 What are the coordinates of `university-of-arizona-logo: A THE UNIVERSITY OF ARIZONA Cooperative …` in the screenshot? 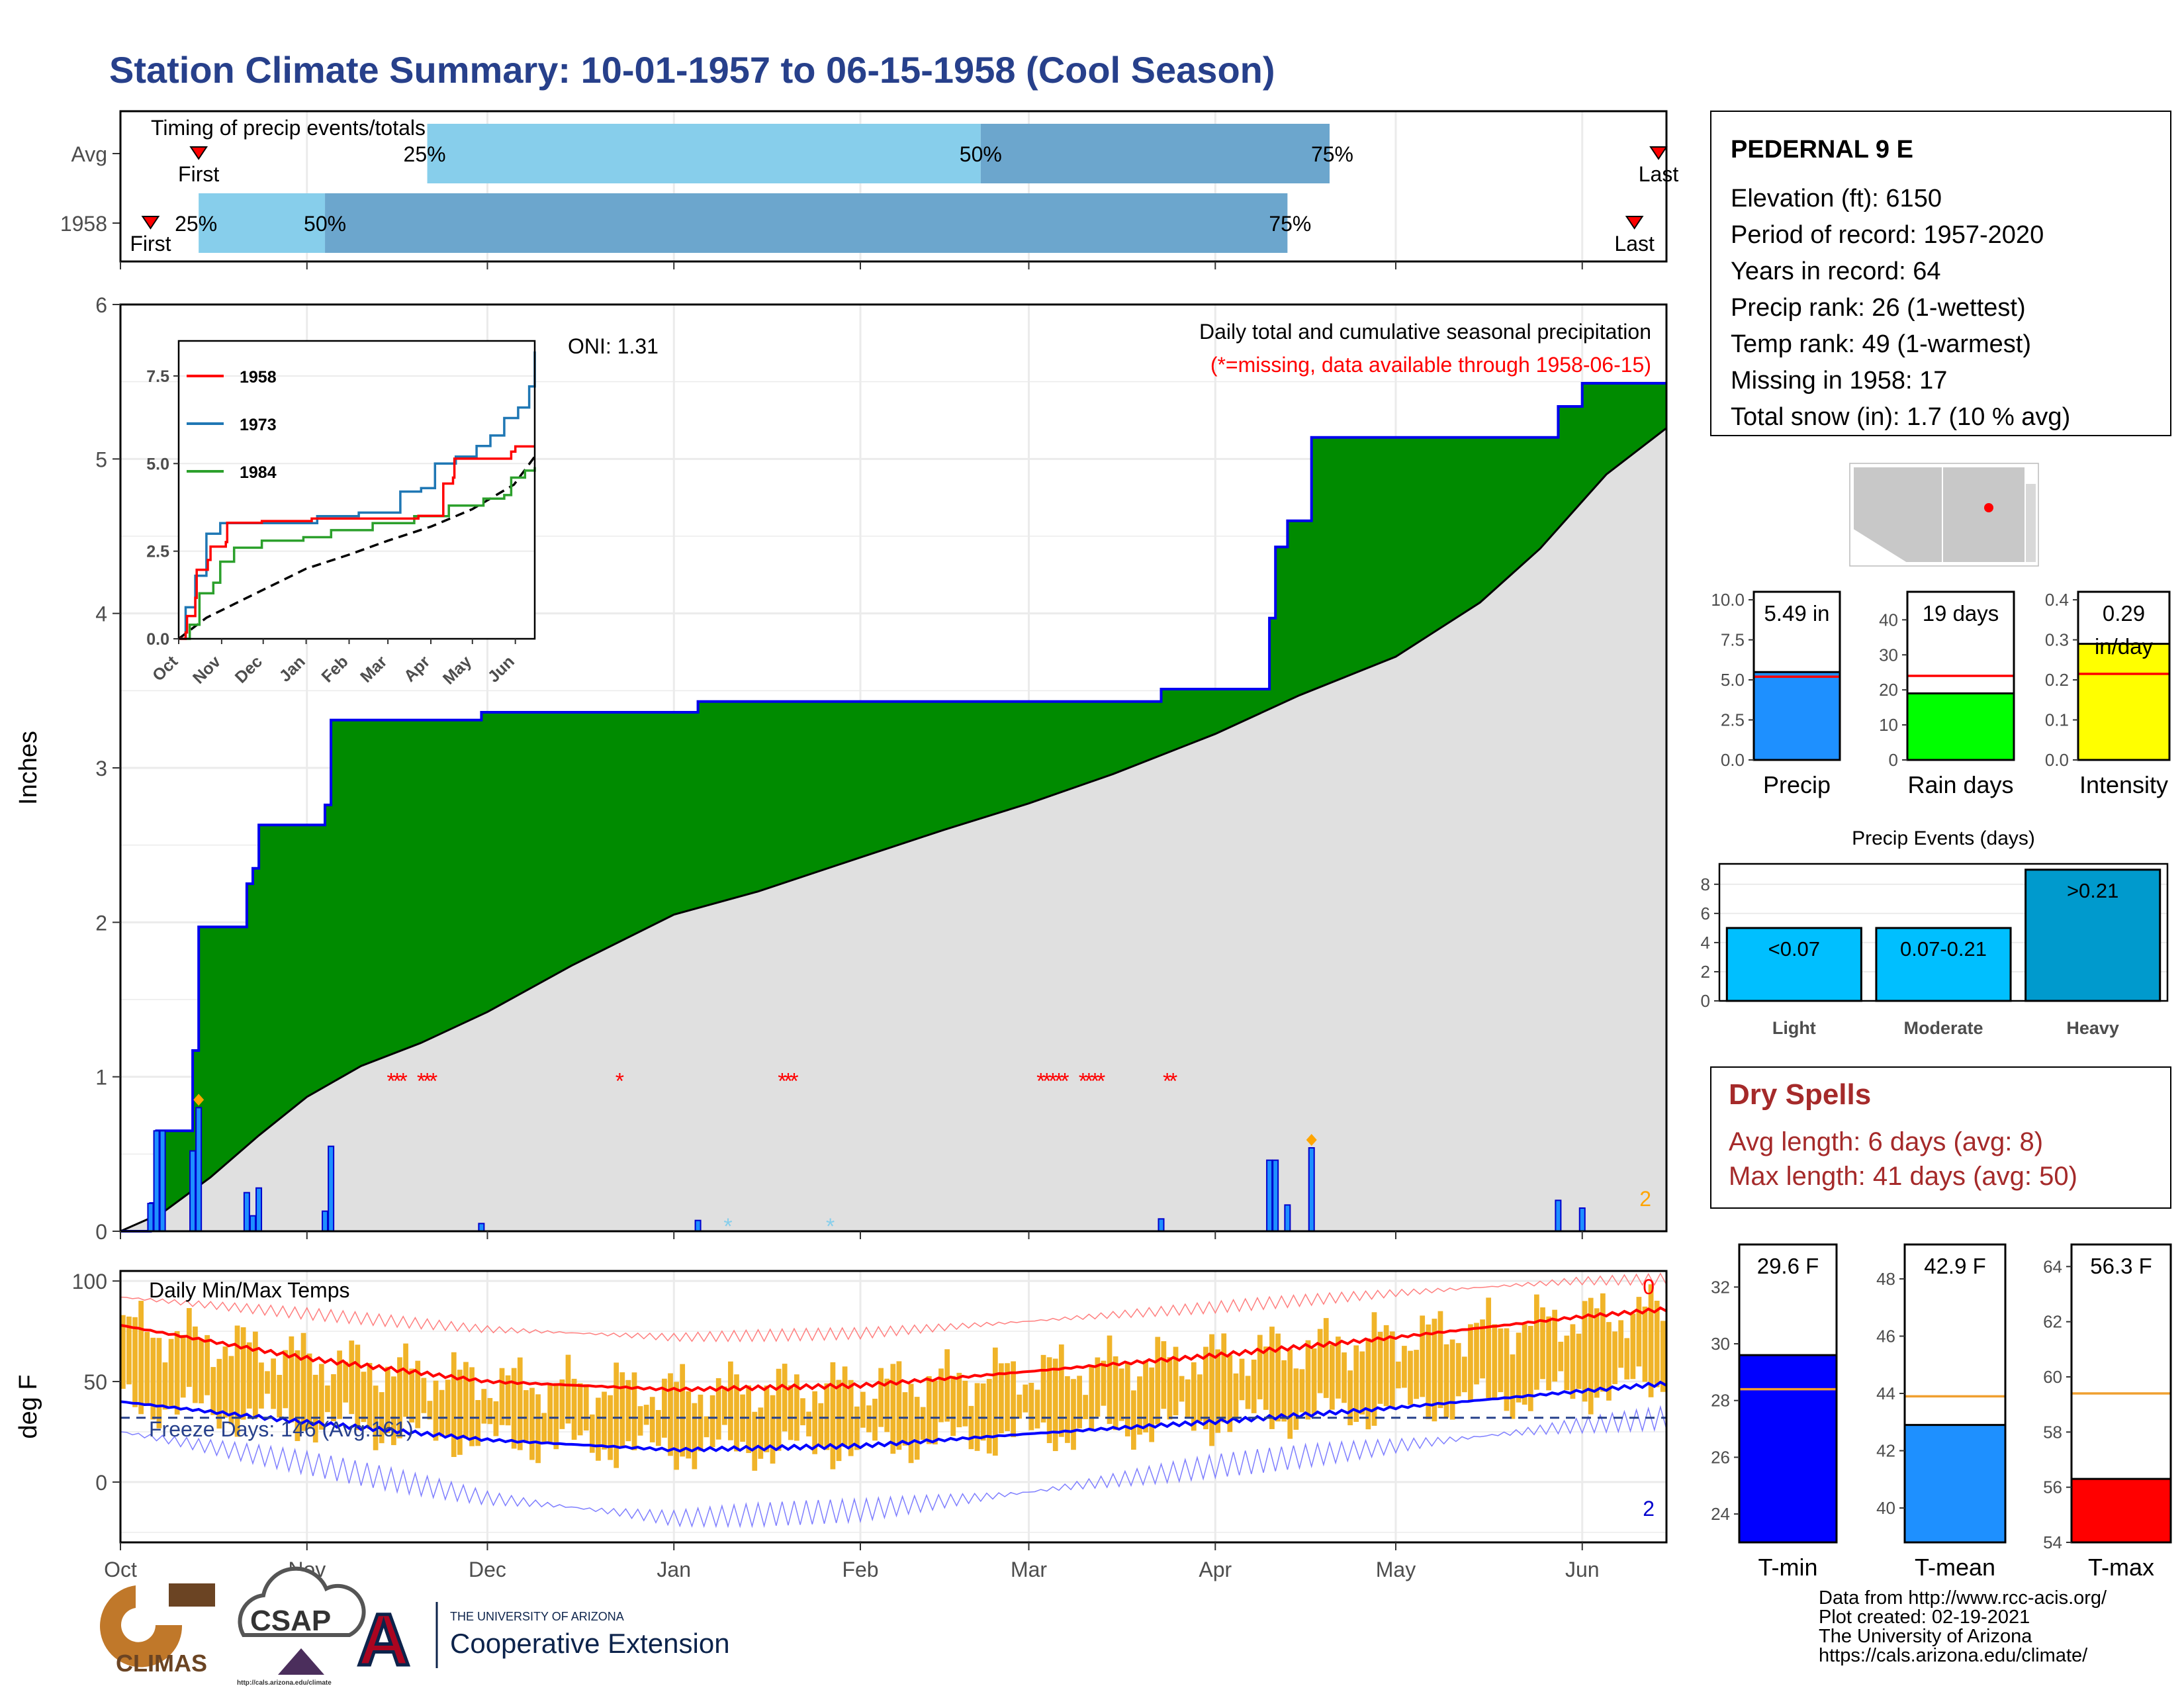 It's located at (543, 1640).